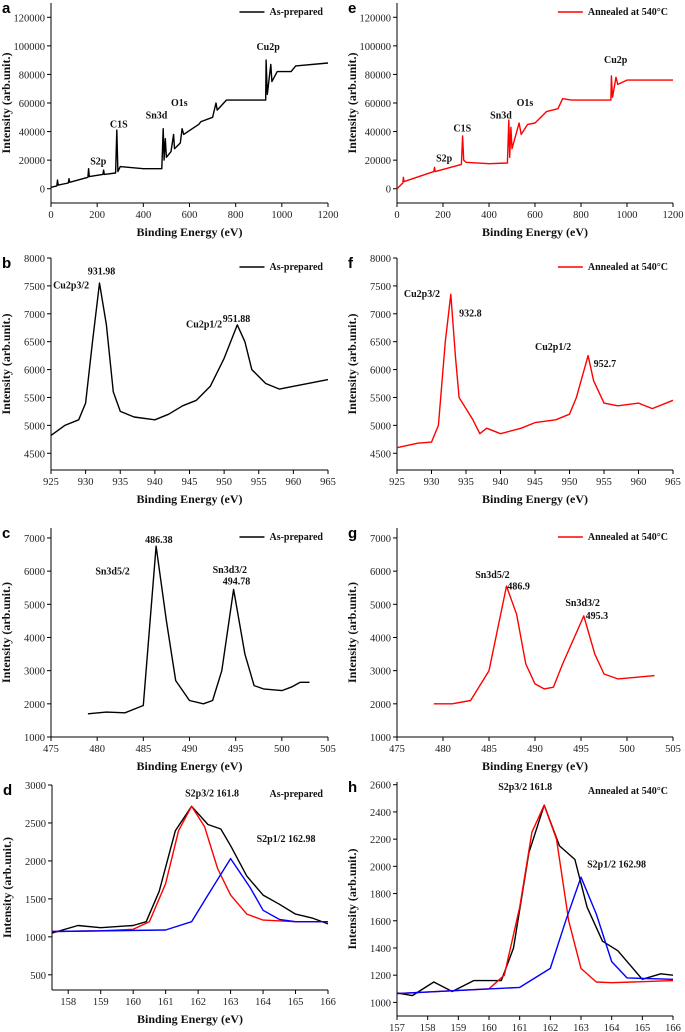 This screenshot has width=685, height=1032. I want to click on x-tick-label: 935, so click(466, 482).